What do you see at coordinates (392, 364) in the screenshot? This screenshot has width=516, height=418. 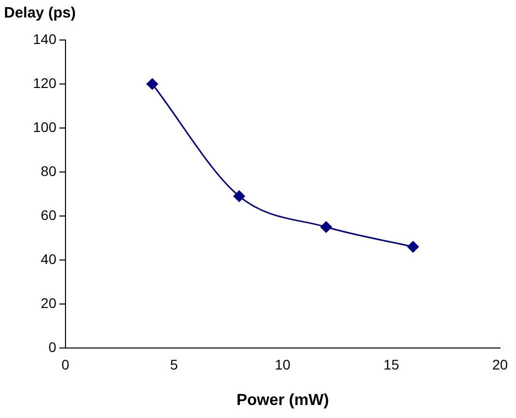 I see `x-tick-label: 15` at bounding box center [392, 364].